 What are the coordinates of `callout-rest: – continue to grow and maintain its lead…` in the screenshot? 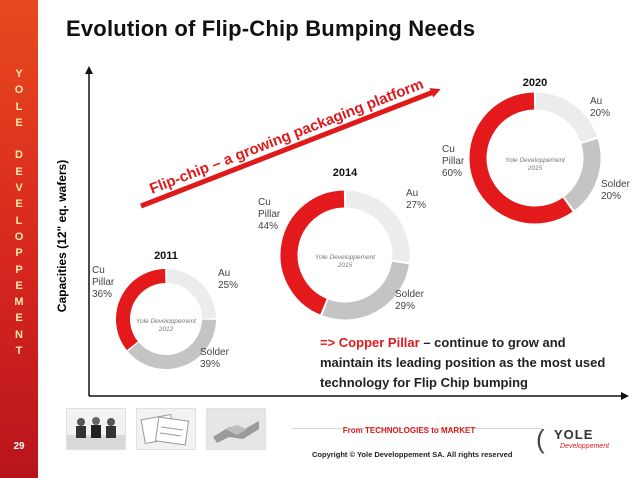 It's located at (463, 362).